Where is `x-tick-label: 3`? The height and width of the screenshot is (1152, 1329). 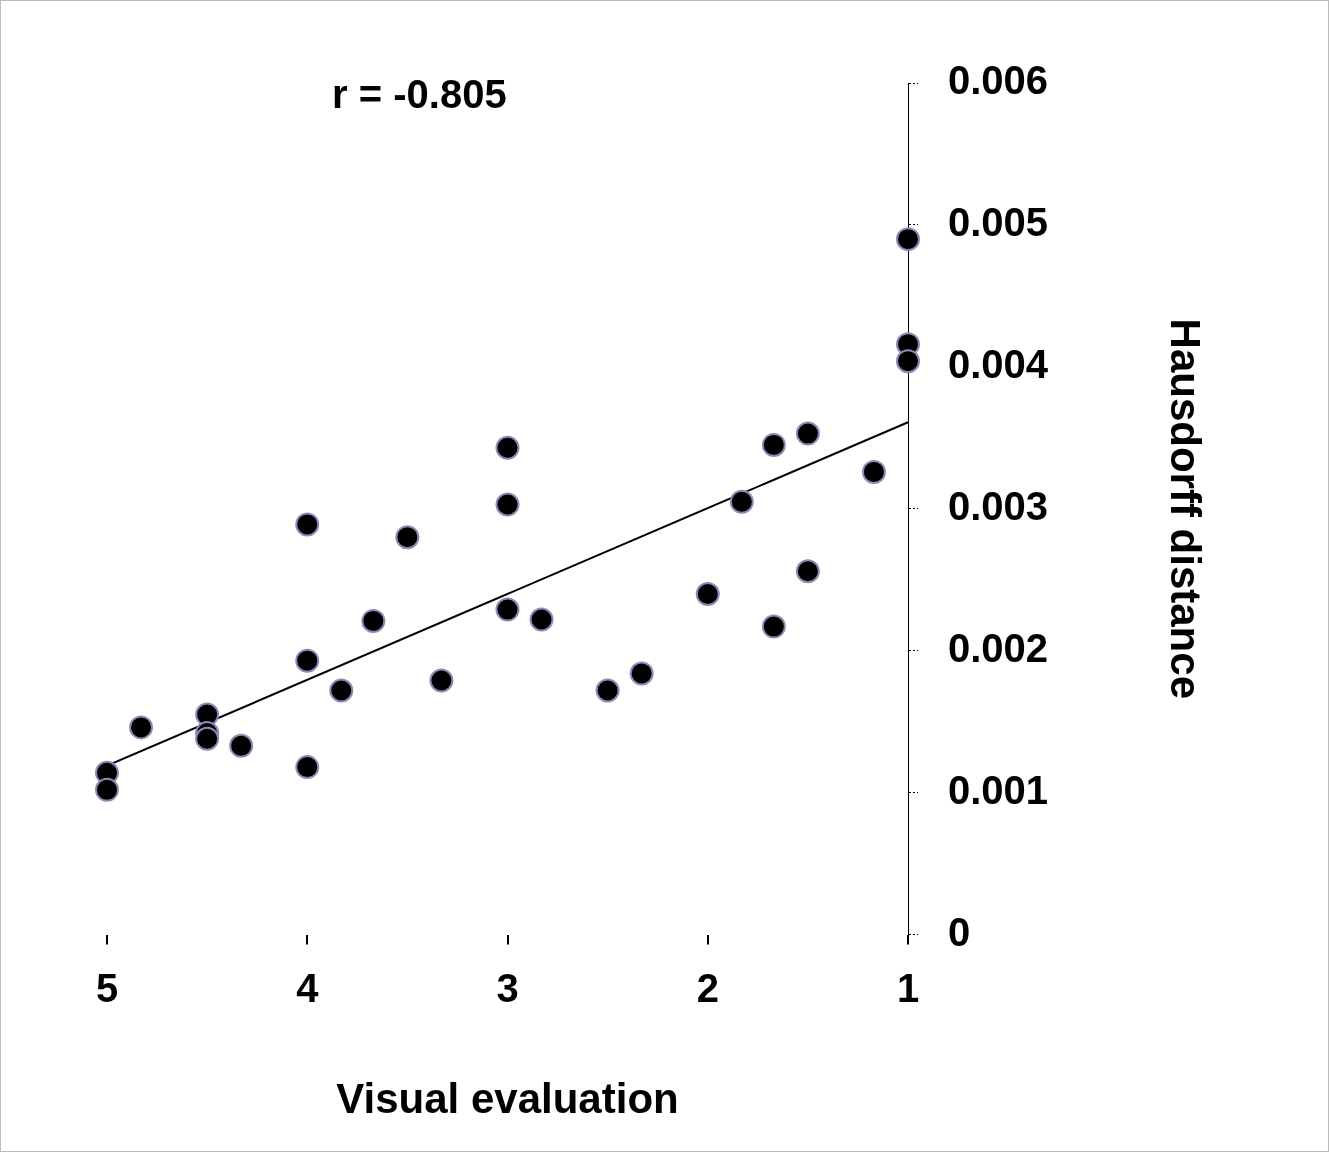 x-tick-label: 3 is located at coordinates (507, 987).